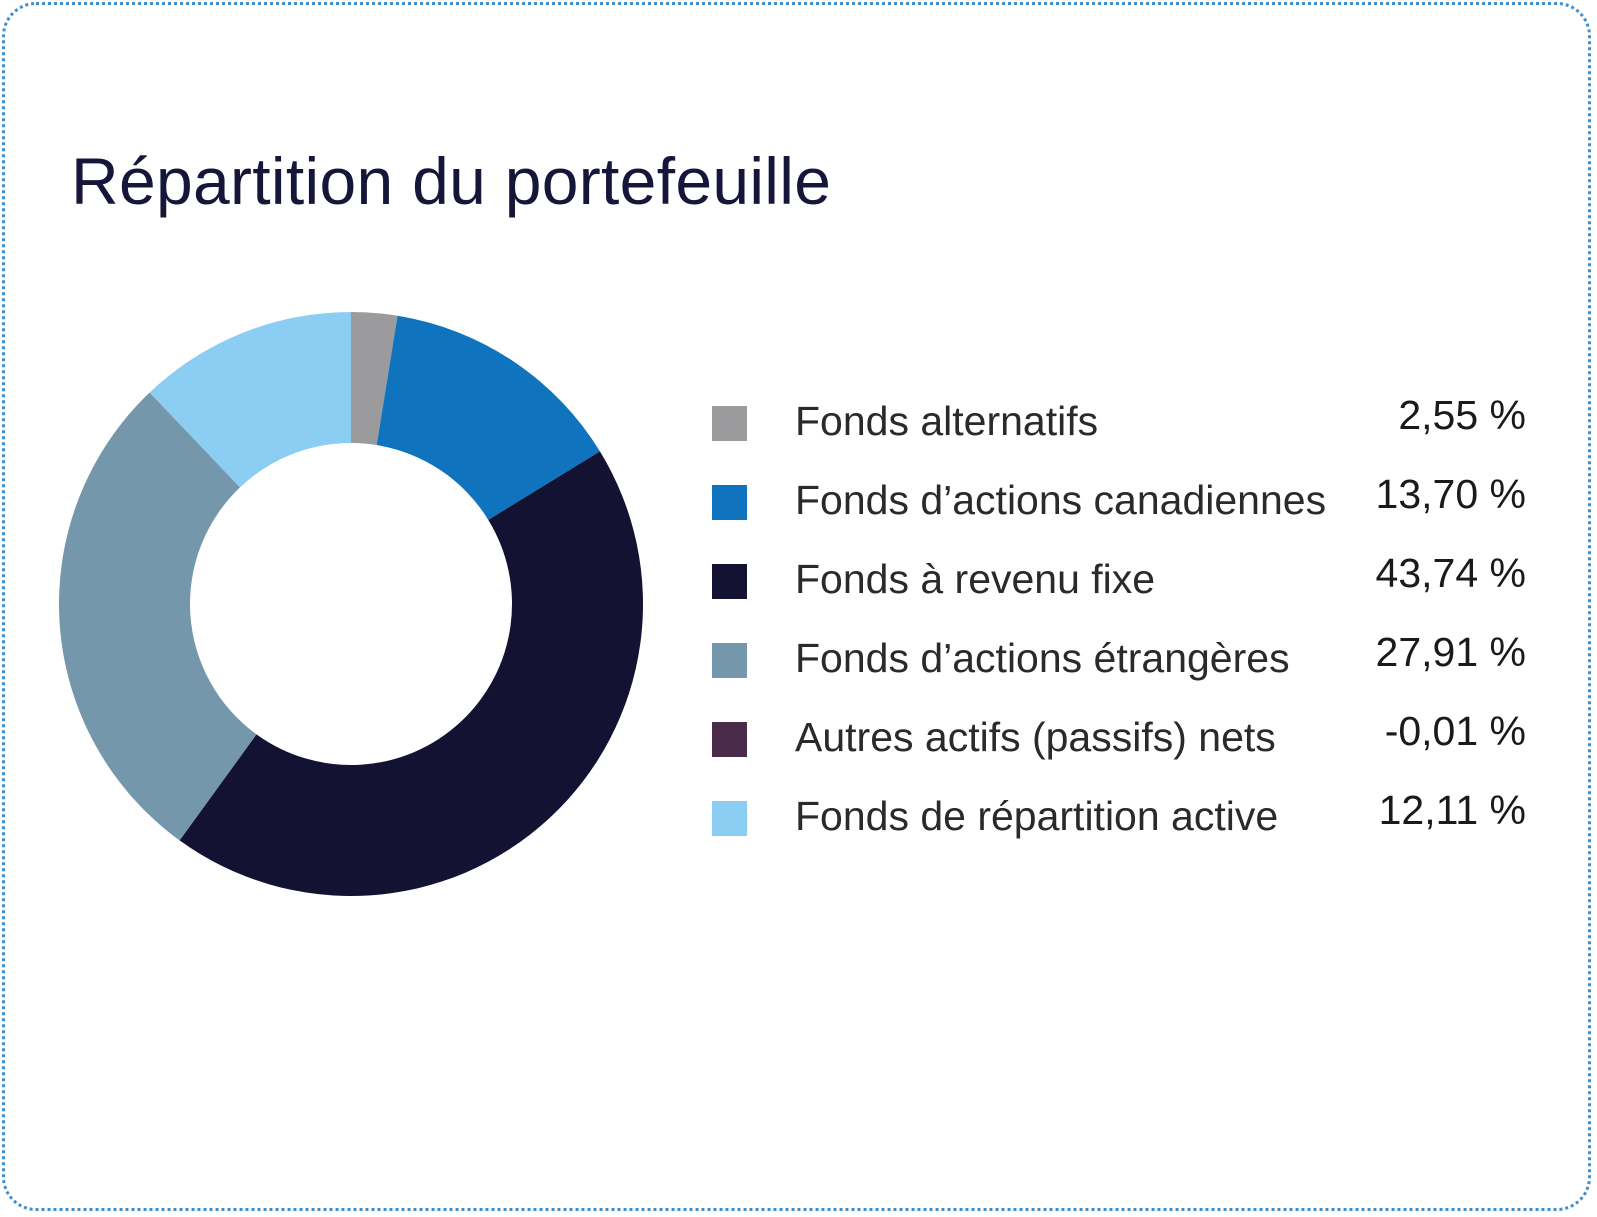 The width and height of the screenshot is (1597, 1217). I want to click on legend-label: Fonds à revenu fixe, so click(975, 579).